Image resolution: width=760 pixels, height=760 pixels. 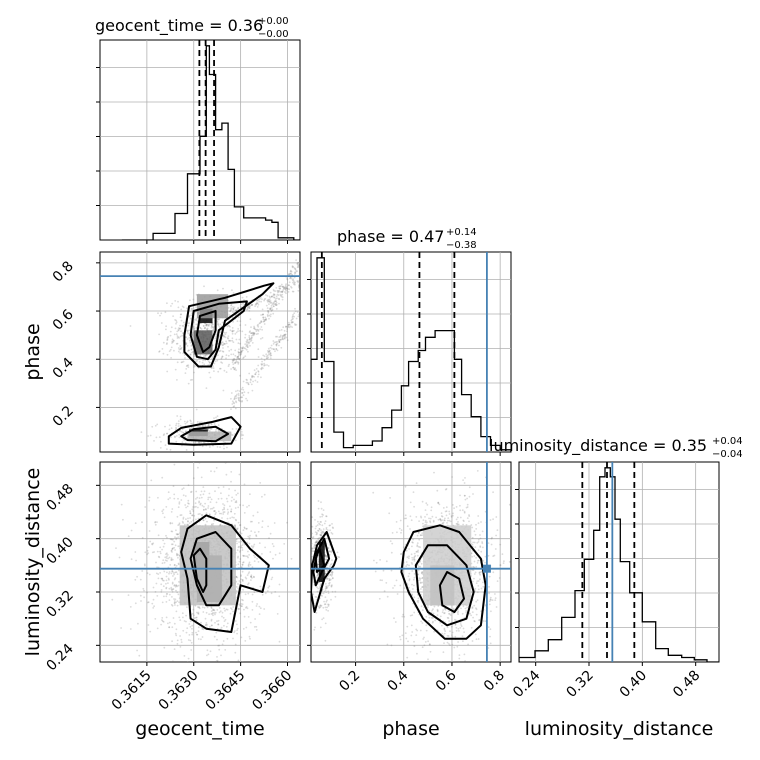 I want to click on title-phase-plus: +0.14, so click(x=461, y=232).